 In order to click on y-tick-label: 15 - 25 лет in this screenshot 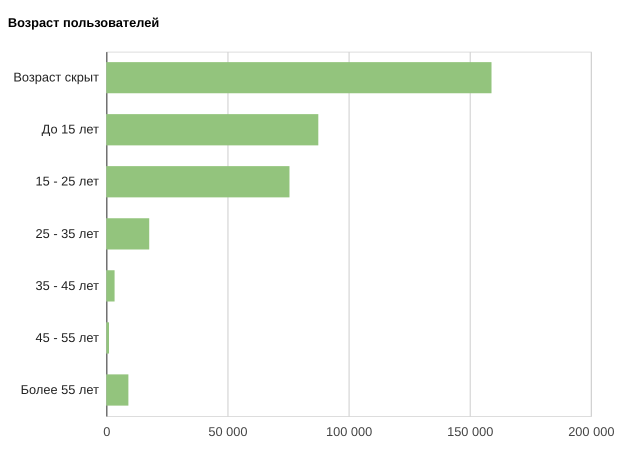, I will do `click(68, 181)`.